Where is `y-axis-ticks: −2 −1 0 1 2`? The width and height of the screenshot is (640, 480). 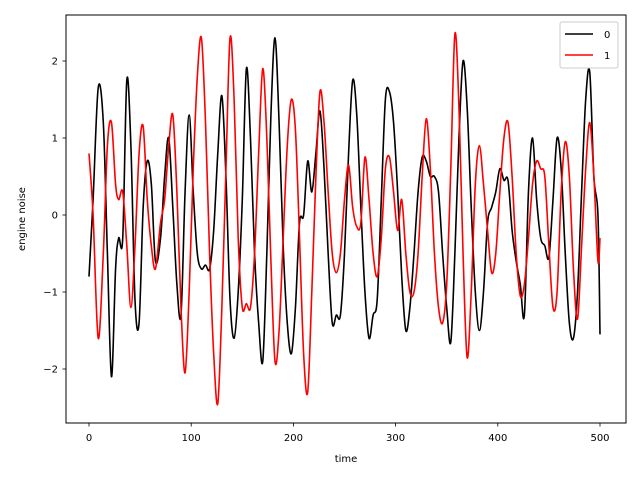 y-axis-ticks: −2 −1 0 1 2 is located at coordinates (54, 216).